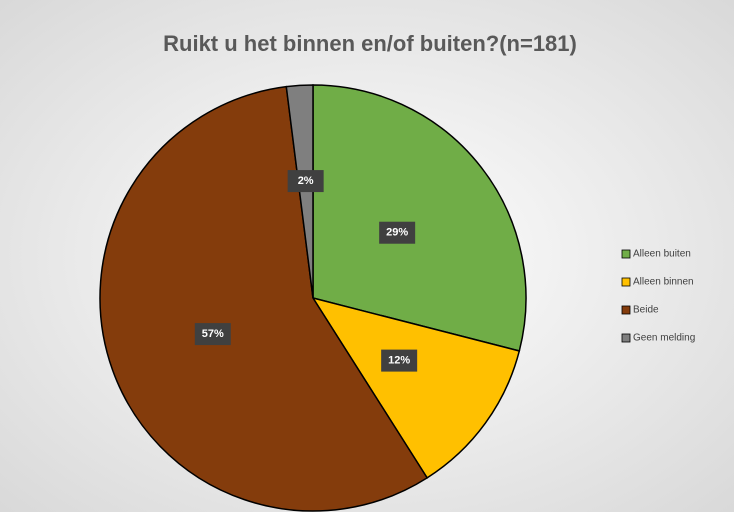 This screenshot has height=512, width=734. I want to click on legend-label: Beide, so click(646, 310).